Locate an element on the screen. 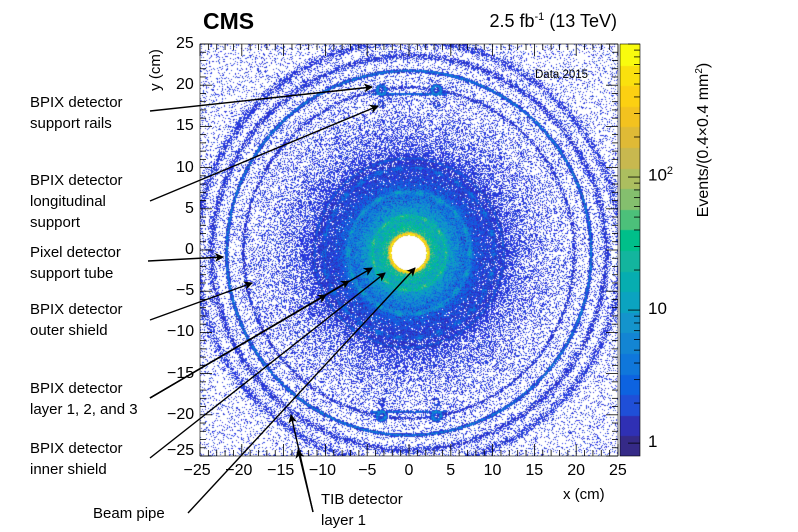 This screenshot has width=798, height=532. luminosity-label: 2.5 fb-1 (13 TeV) is located at coordinates (553, 21).